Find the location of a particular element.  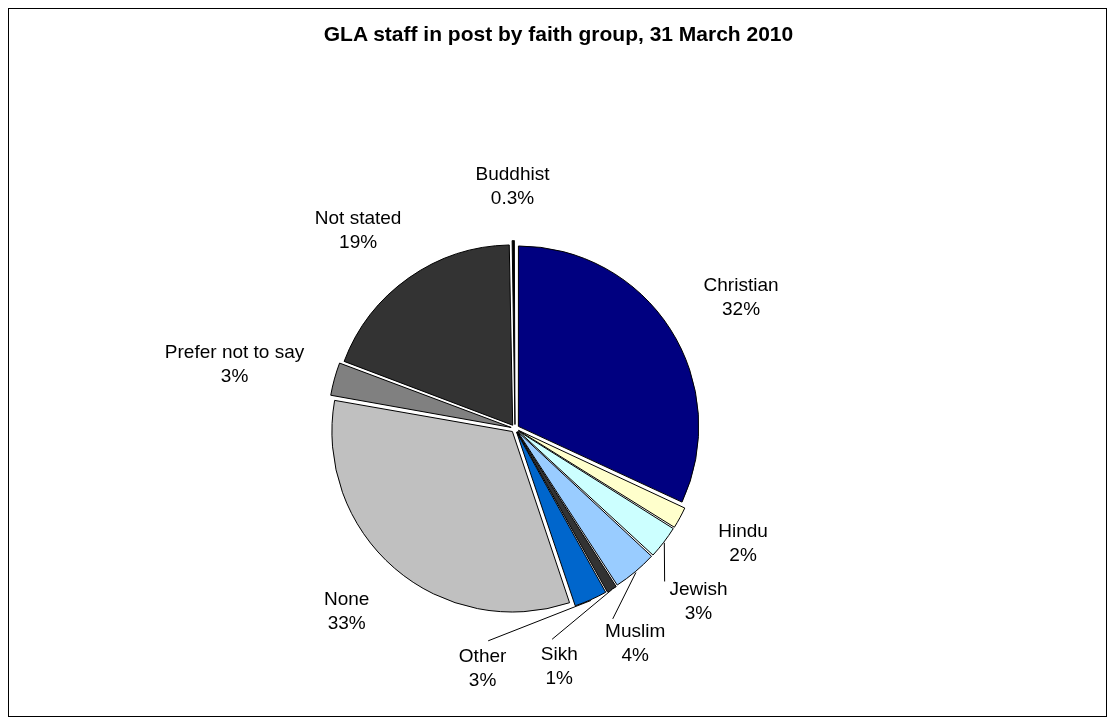

data-label: 32% is located at coordinates (741, 309).